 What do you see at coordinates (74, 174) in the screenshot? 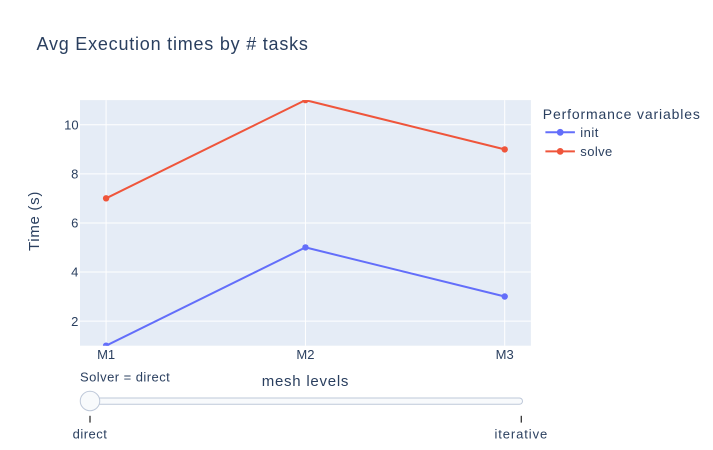
I see `svg-text: 8` at bounding box center [74, 174].